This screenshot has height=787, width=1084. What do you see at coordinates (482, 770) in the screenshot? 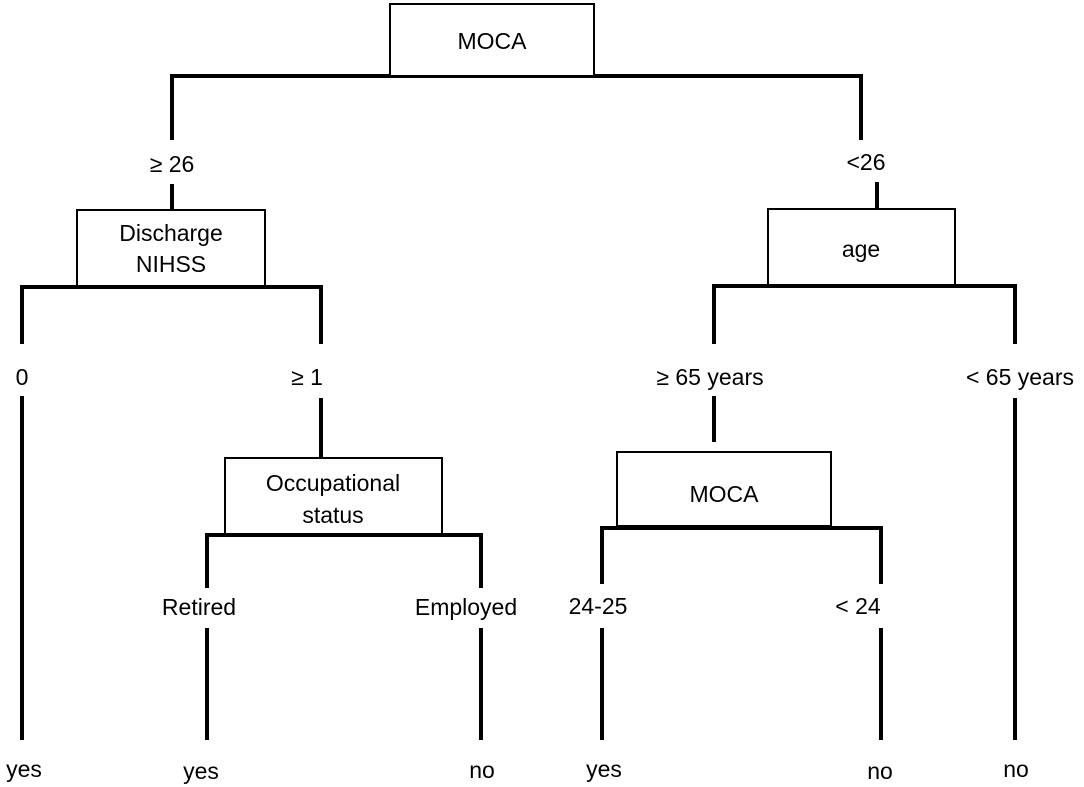
I see `leaf-employed: no` at bounding box center [482, 770].